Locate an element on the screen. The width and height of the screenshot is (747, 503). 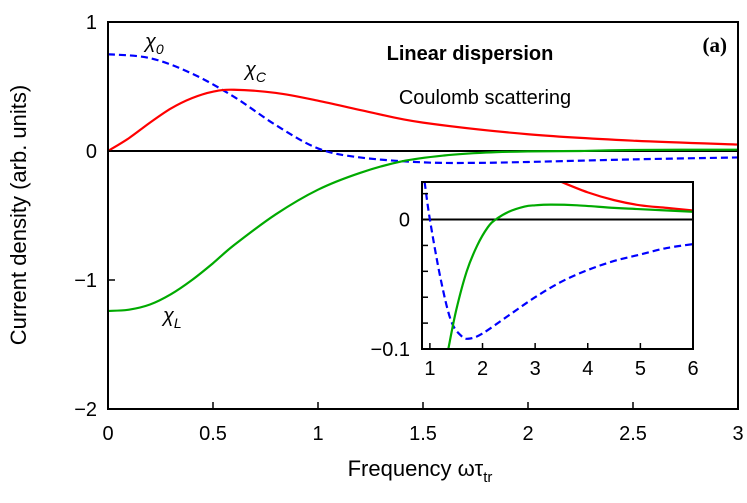
inset-series-line-chiL is located at coordinates (570, 276).